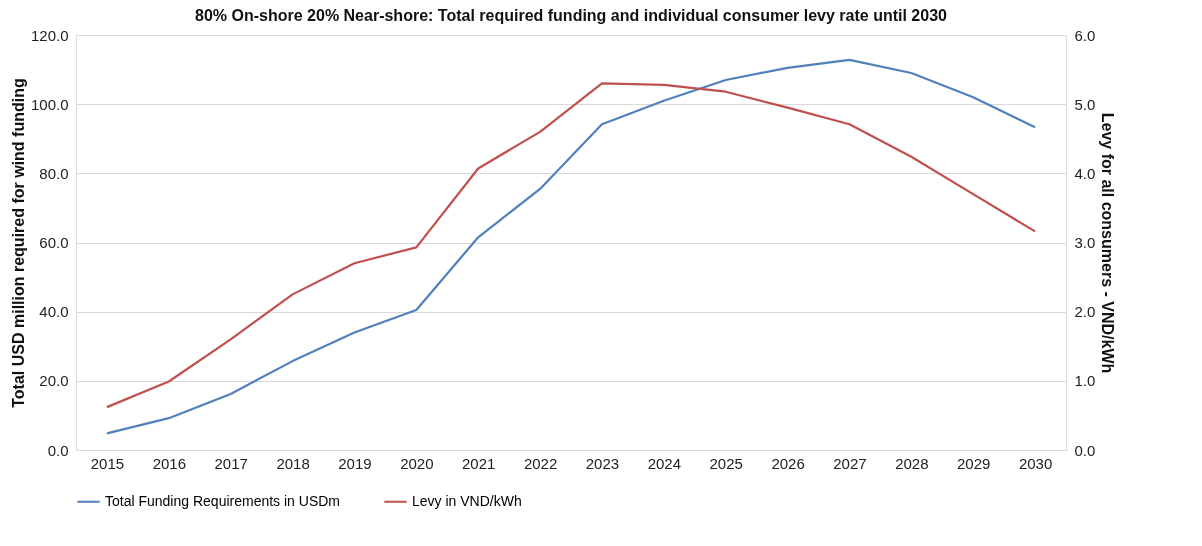 This screenshot has width=1202, height=546. What do you see at coordinates (1108, 243) in the screenshot?
I see `y2-axis-title: Levy for all consumers - VND/kWh` at bounding box center [1108, 243].